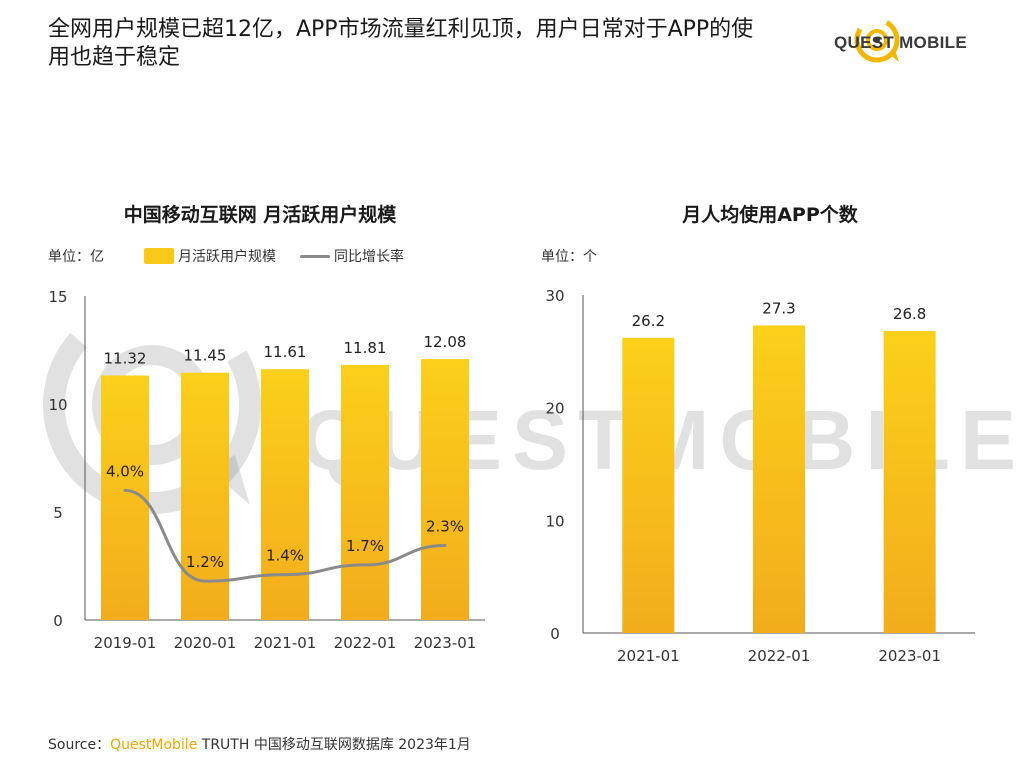 The image size is (1024, 768). I want to click on line-value-label: 1.4%, so click(285, 556).